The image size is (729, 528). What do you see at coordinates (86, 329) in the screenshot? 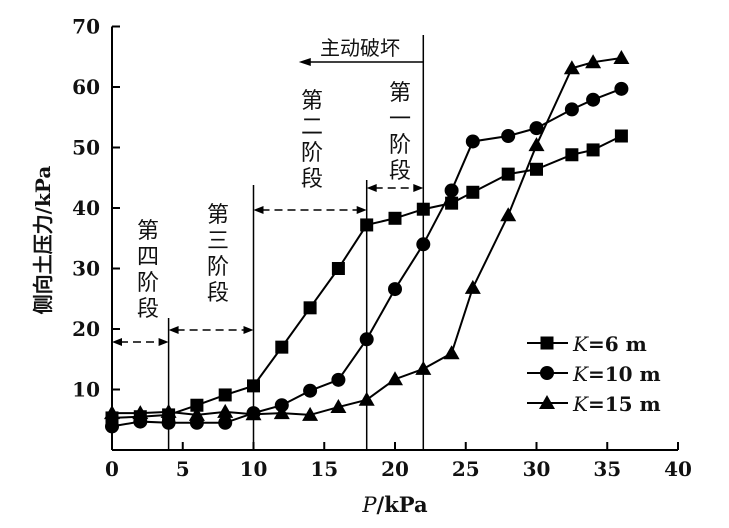
I see `y-tick-label: 20` at bounding box center [86, 329].